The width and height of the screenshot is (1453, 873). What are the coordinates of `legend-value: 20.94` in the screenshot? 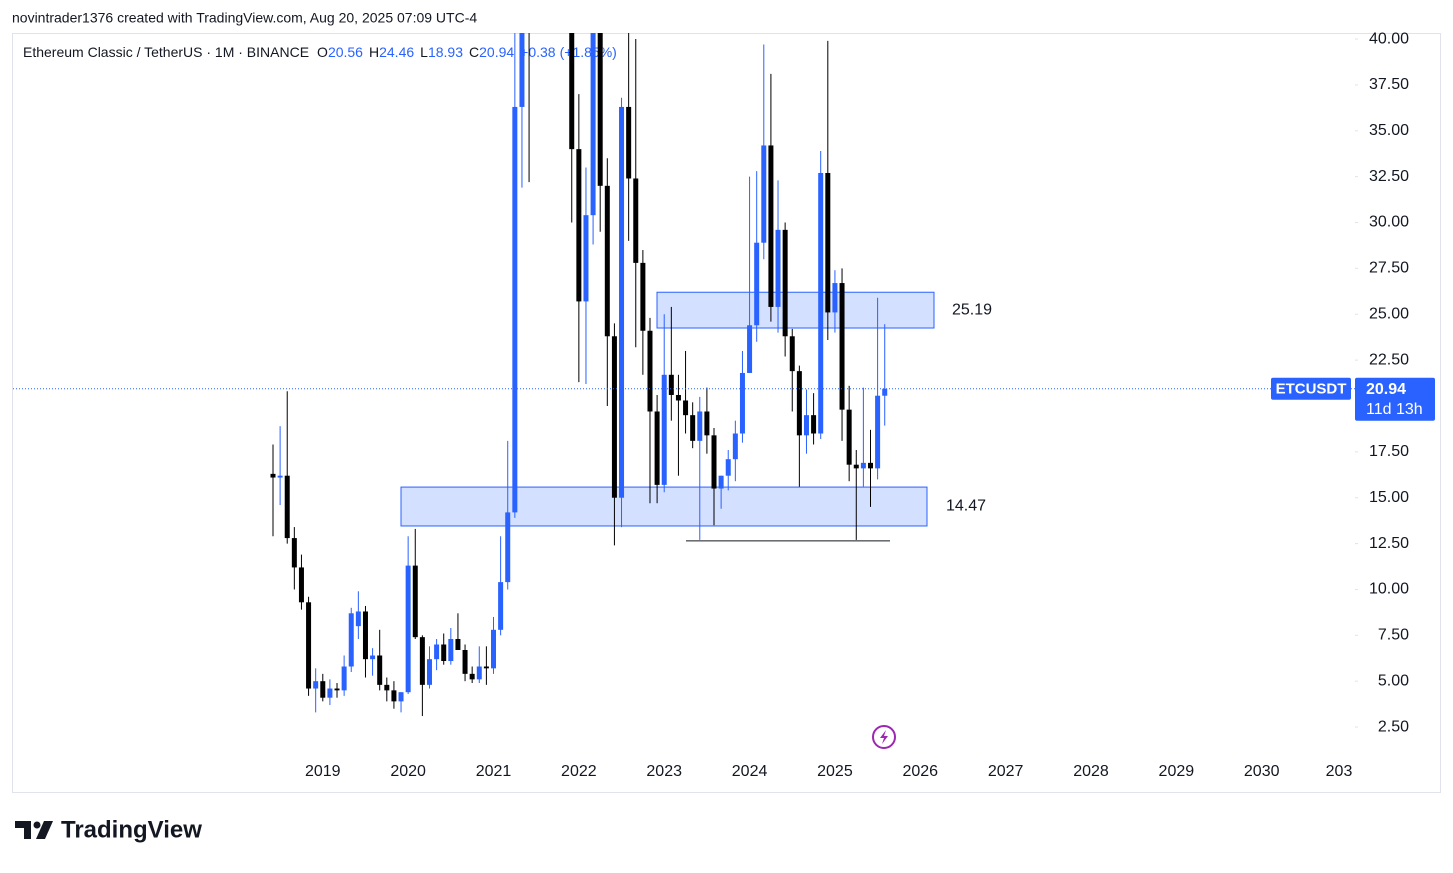 It's located at (496, 52).